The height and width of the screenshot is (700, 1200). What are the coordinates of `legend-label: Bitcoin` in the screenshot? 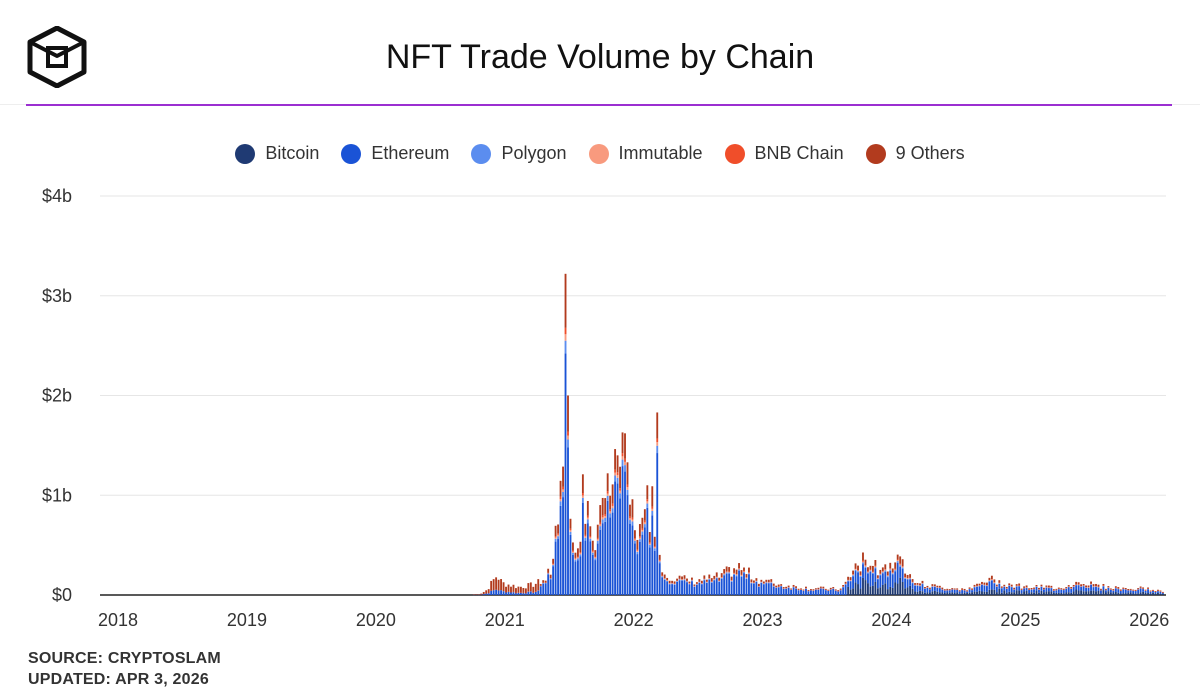 It's located at (292, 153).